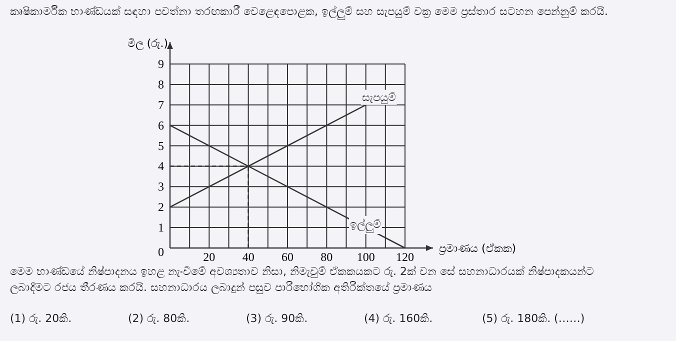 This screenshot has height=341, width=676. I want to click on x-tick-label: 120, so click(405, 257).